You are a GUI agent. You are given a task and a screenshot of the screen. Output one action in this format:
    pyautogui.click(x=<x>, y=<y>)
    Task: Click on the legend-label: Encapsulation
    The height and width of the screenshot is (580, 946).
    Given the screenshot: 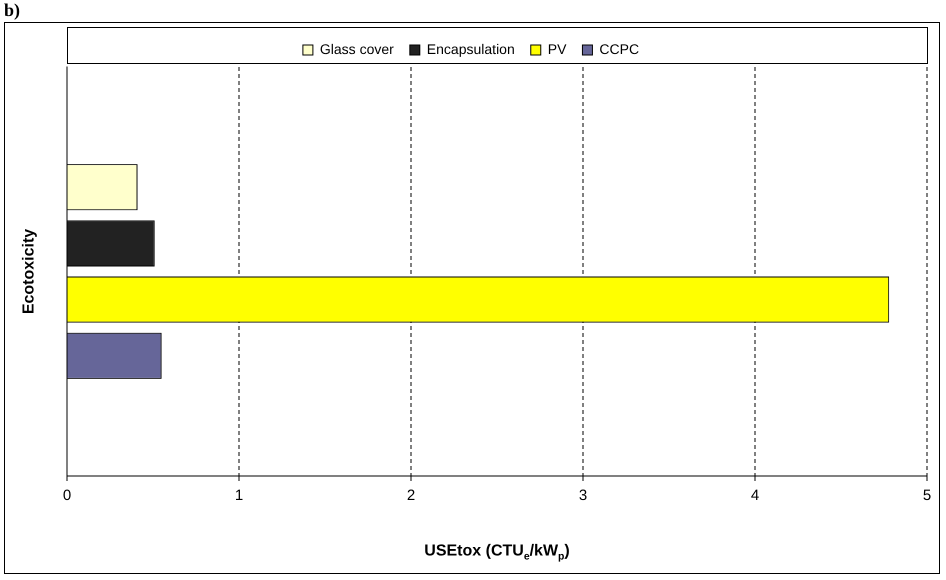 What is the action you would take?
    pyautogui.click(x=470, y=48)
    